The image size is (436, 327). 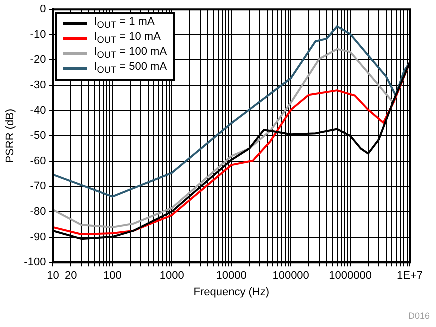 What do you see at coordinates (38, 161) in the screenshot?
I see `y-tick-label: -60` at bounding box center [38, 161].